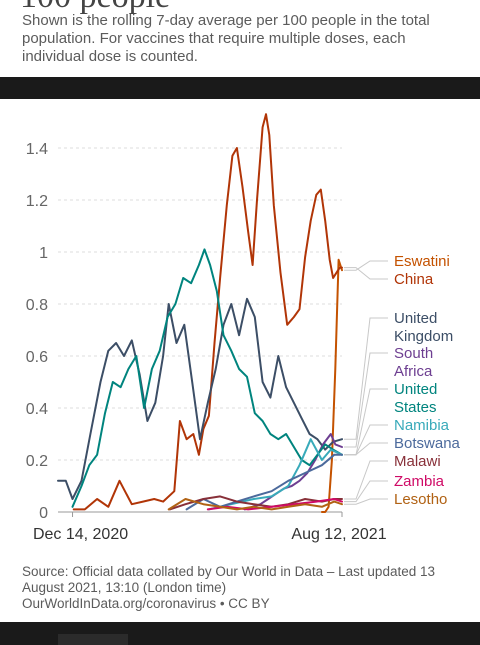 The width and height of the screenshot is (480, 645). What do you see at coordinates (37, 149) in the screenshot?
I see `y-tick-label: 1.4` at bounding box center [37, 149].